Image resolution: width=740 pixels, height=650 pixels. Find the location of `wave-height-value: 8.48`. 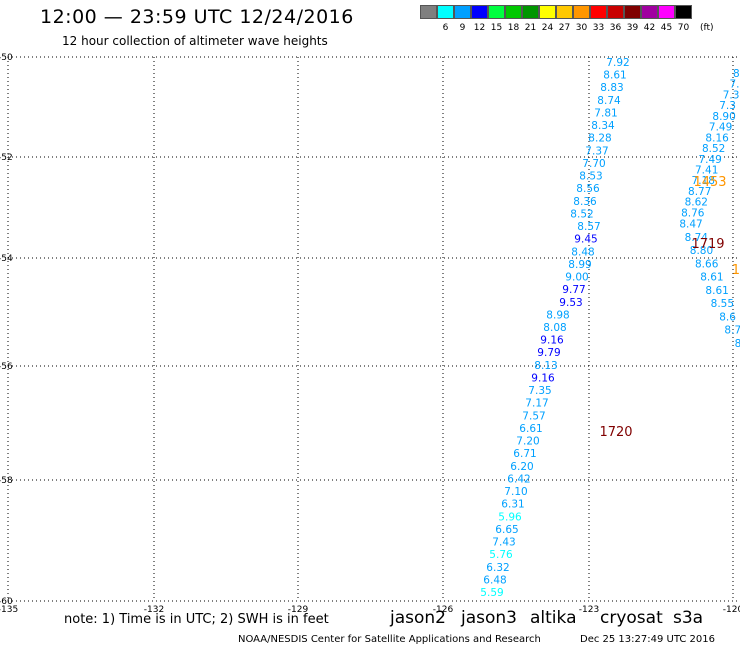

wave-height-value: 8.48 is located at coordinates (582, 252).